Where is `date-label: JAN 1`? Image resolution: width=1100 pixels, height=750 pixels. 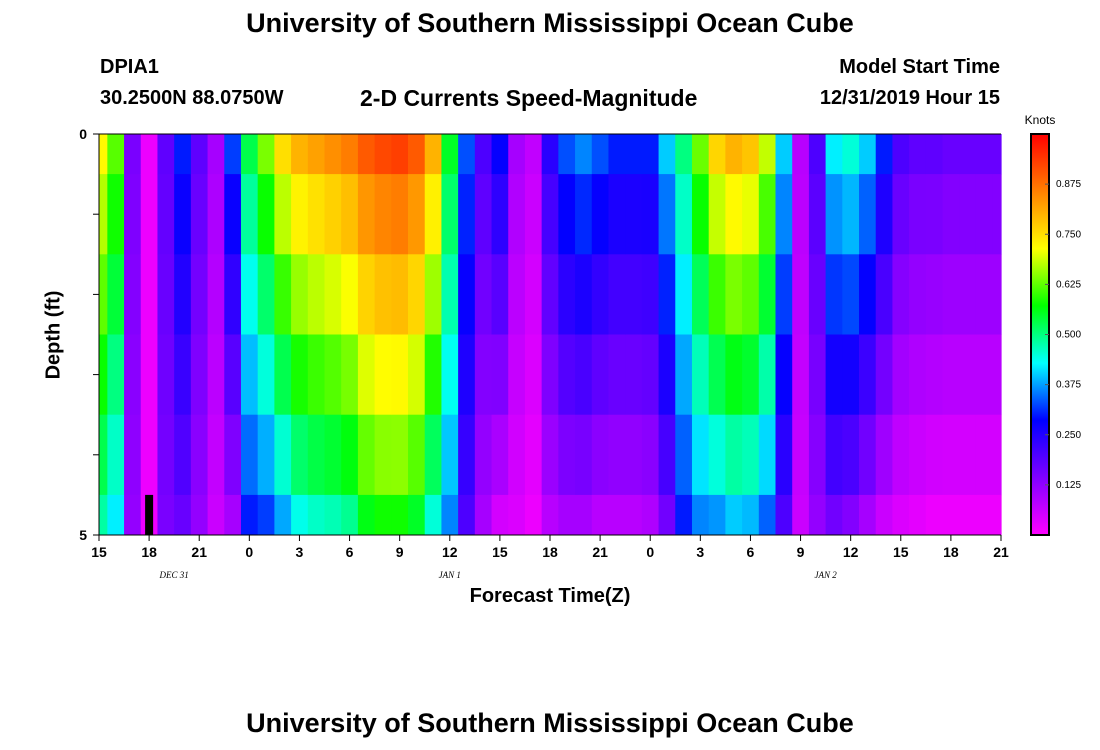 date-label: JAN 1 is located at coordinates (450, 575).